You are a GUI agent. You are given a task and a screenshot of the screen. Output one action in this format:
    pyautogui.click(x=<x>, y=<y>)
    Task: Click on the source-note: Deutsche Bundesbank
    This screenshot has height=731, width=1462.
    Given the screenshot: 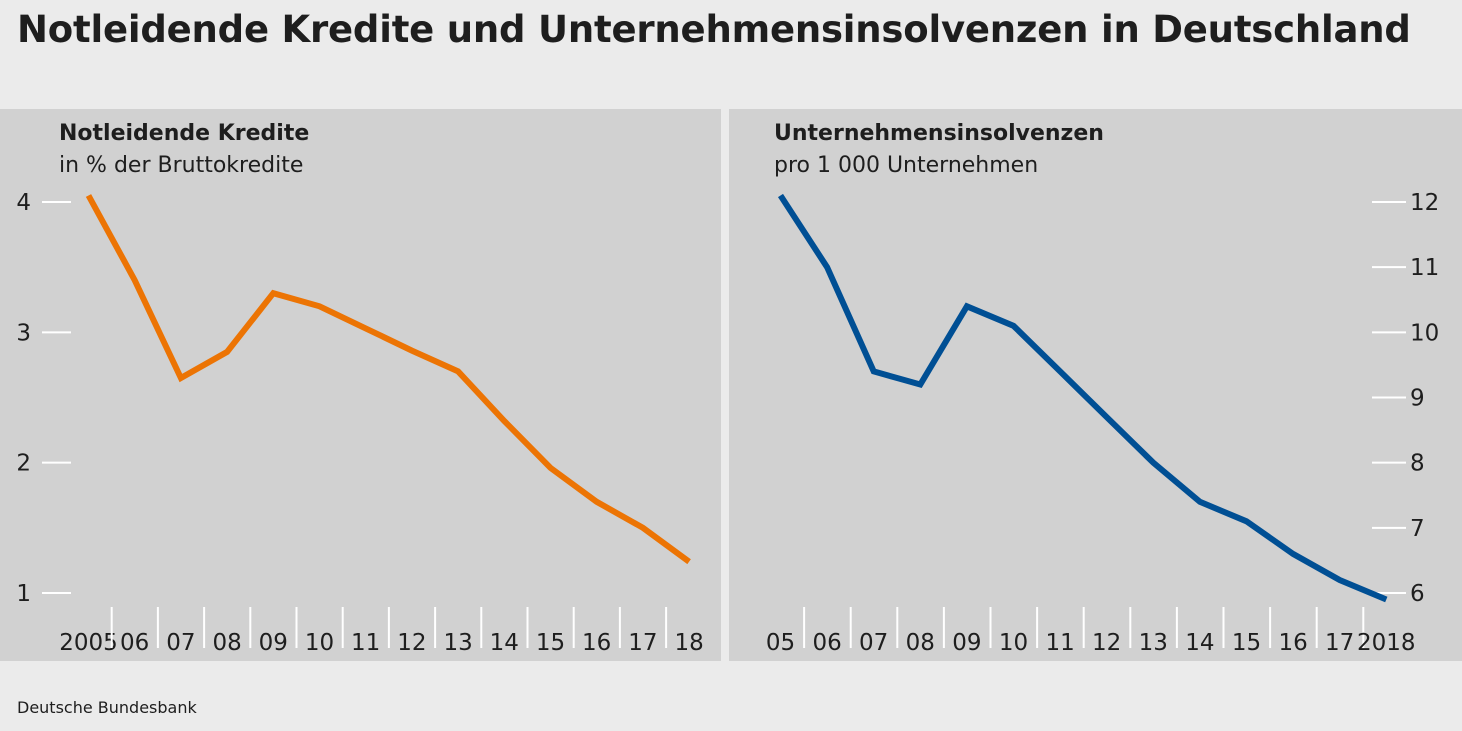 What is the action you would take?
    pyautogui.click(x=107, y=707)
    